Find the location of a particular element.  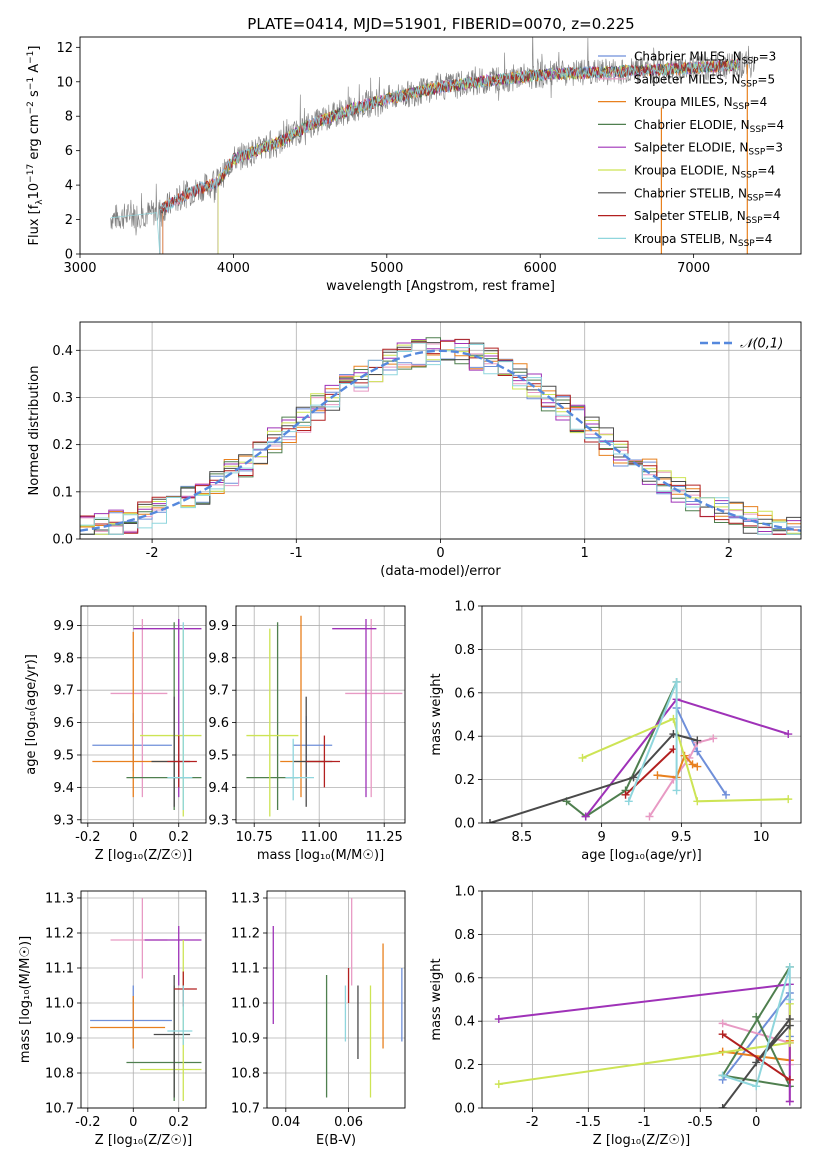

observed-spectrum is located at coordinates (433, 136).